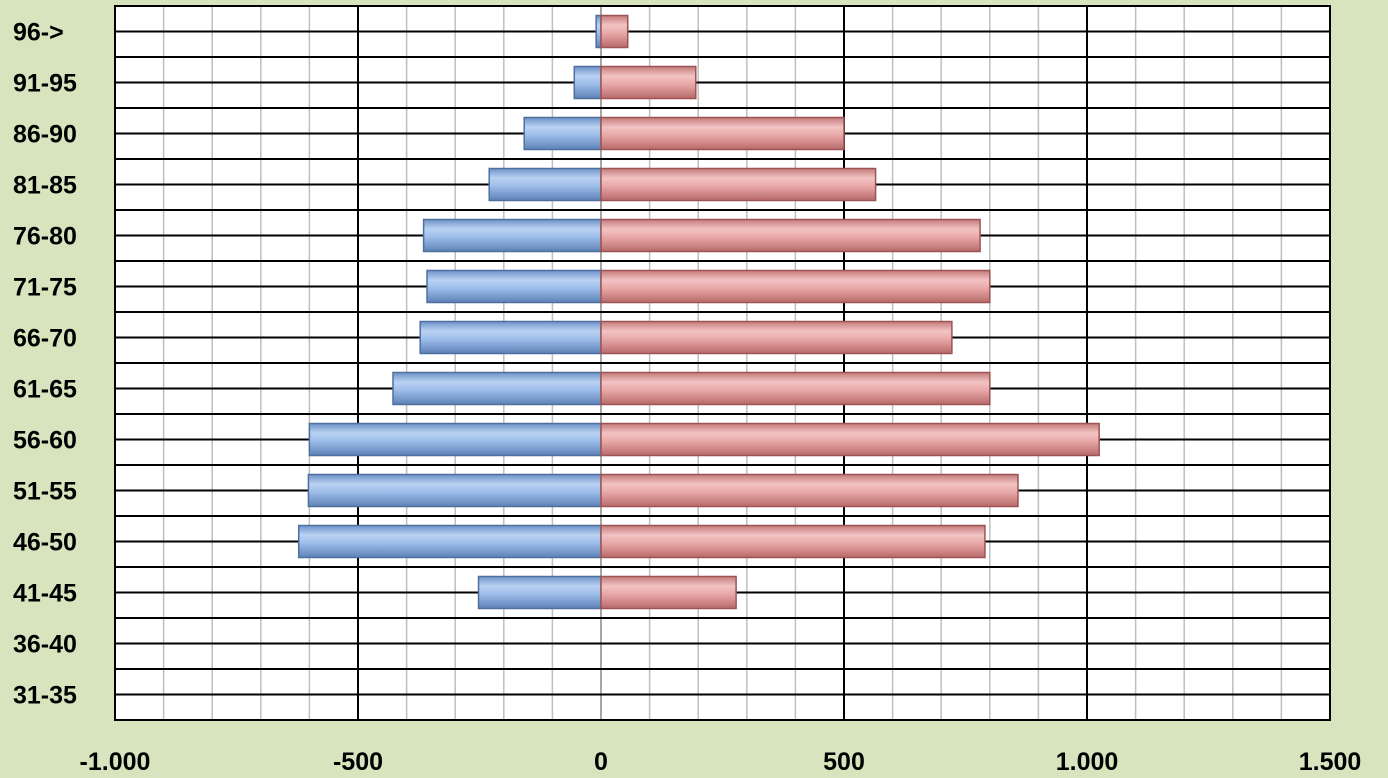 This screenshot has width=1388, height=778. I want to click on x-tick-label: 0, so click(601, 762).